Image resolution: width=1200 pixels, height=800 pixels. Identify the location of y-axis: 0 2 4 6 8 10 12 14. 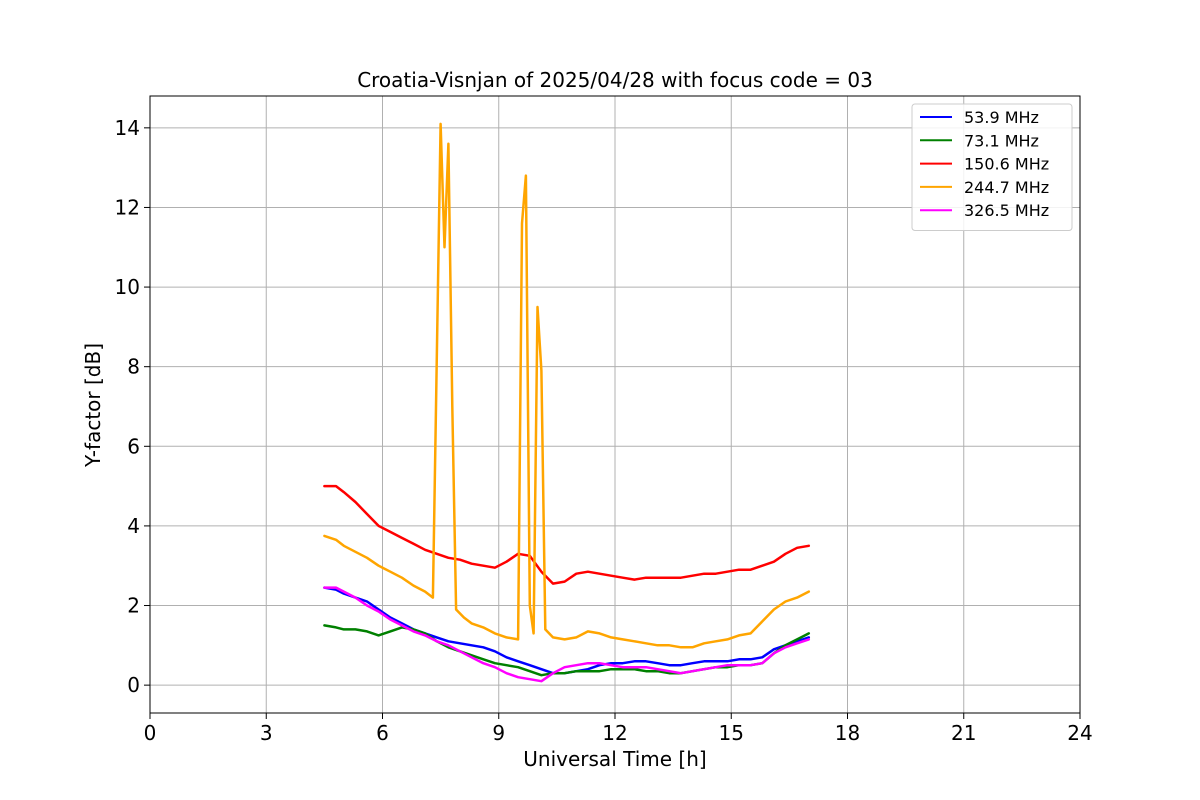
(132, 406).